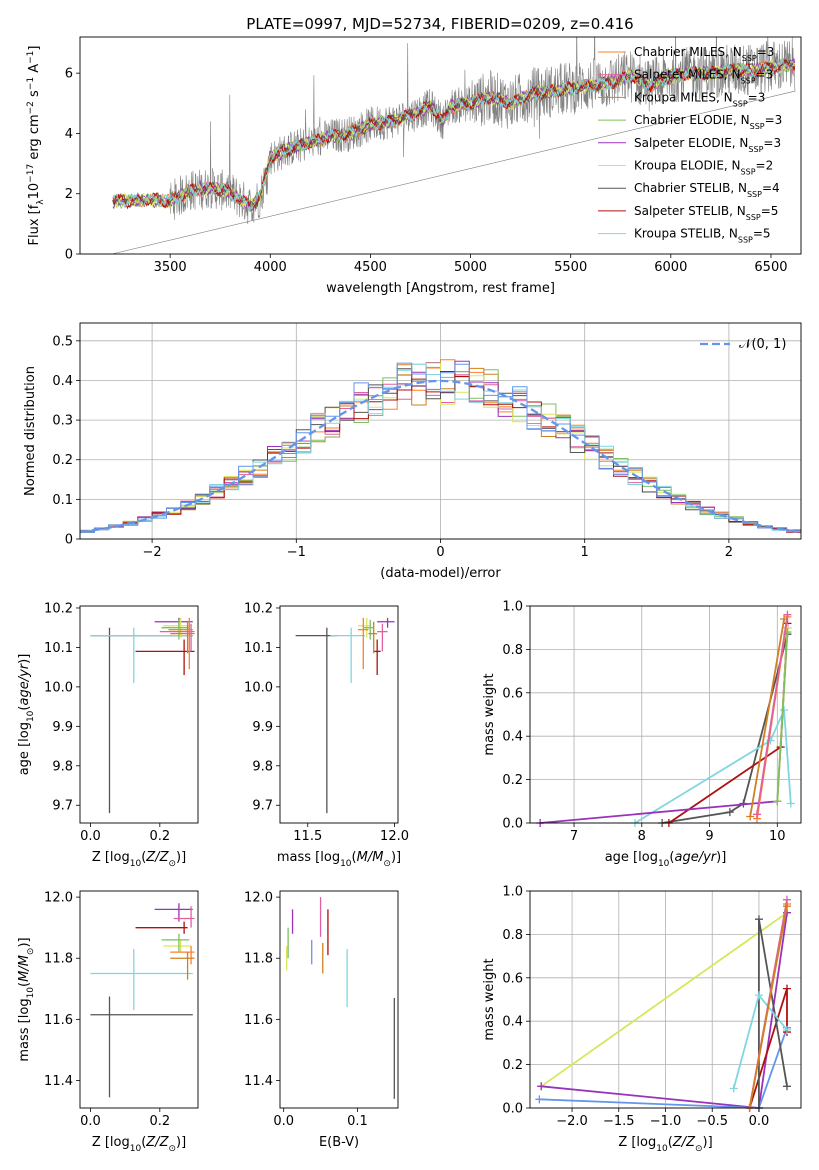 The height and width of the screenshot is (1170, 819). What do you see at coordinates (762, 234) in the screenshot?
I see `legend-value: =5` at bounding box center [762, 234].